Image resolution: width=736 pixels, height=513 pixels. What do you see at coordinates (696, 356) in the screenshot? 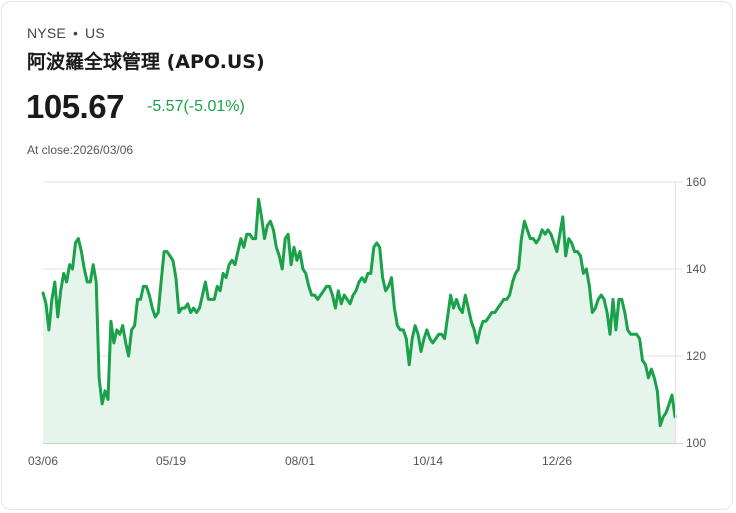
I see `y-tick-label: 120` at bounding box center [696, 356].